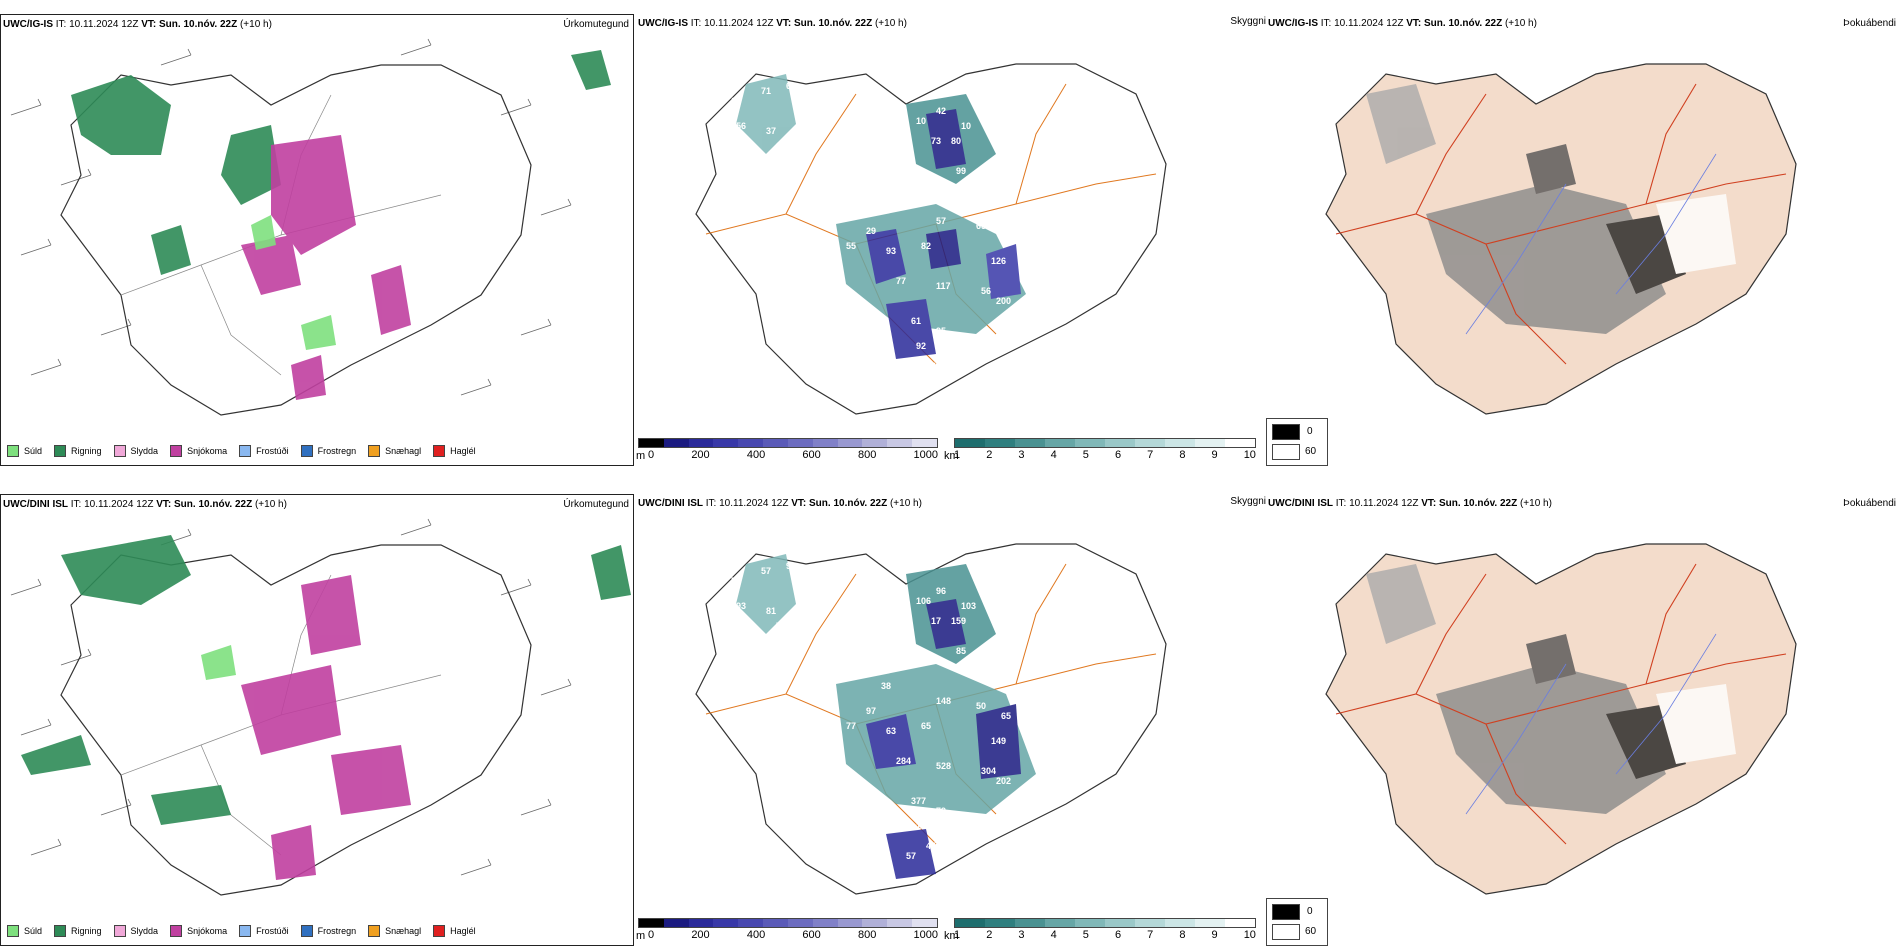  Describe the element at coordinates (911, 376) in the screenshot. I see `visibility-value-label: 52` at that location.